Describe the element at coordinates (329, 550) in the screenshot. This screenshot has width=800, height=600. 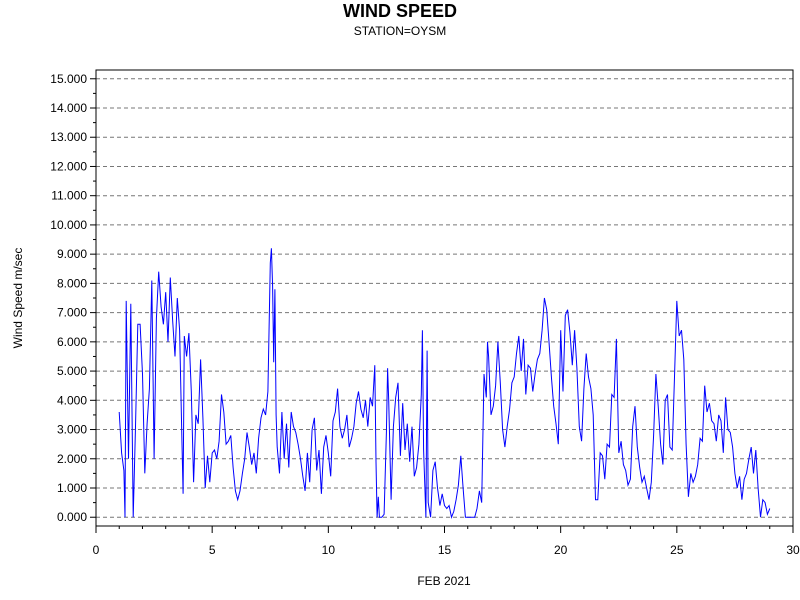
I see `x-tick-label: 10` at that location.